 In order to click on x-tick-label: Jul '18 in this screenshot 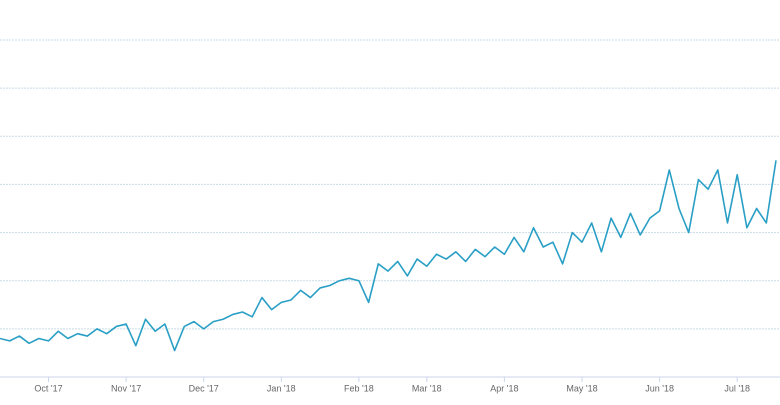, I will do `click(737, 388)`.